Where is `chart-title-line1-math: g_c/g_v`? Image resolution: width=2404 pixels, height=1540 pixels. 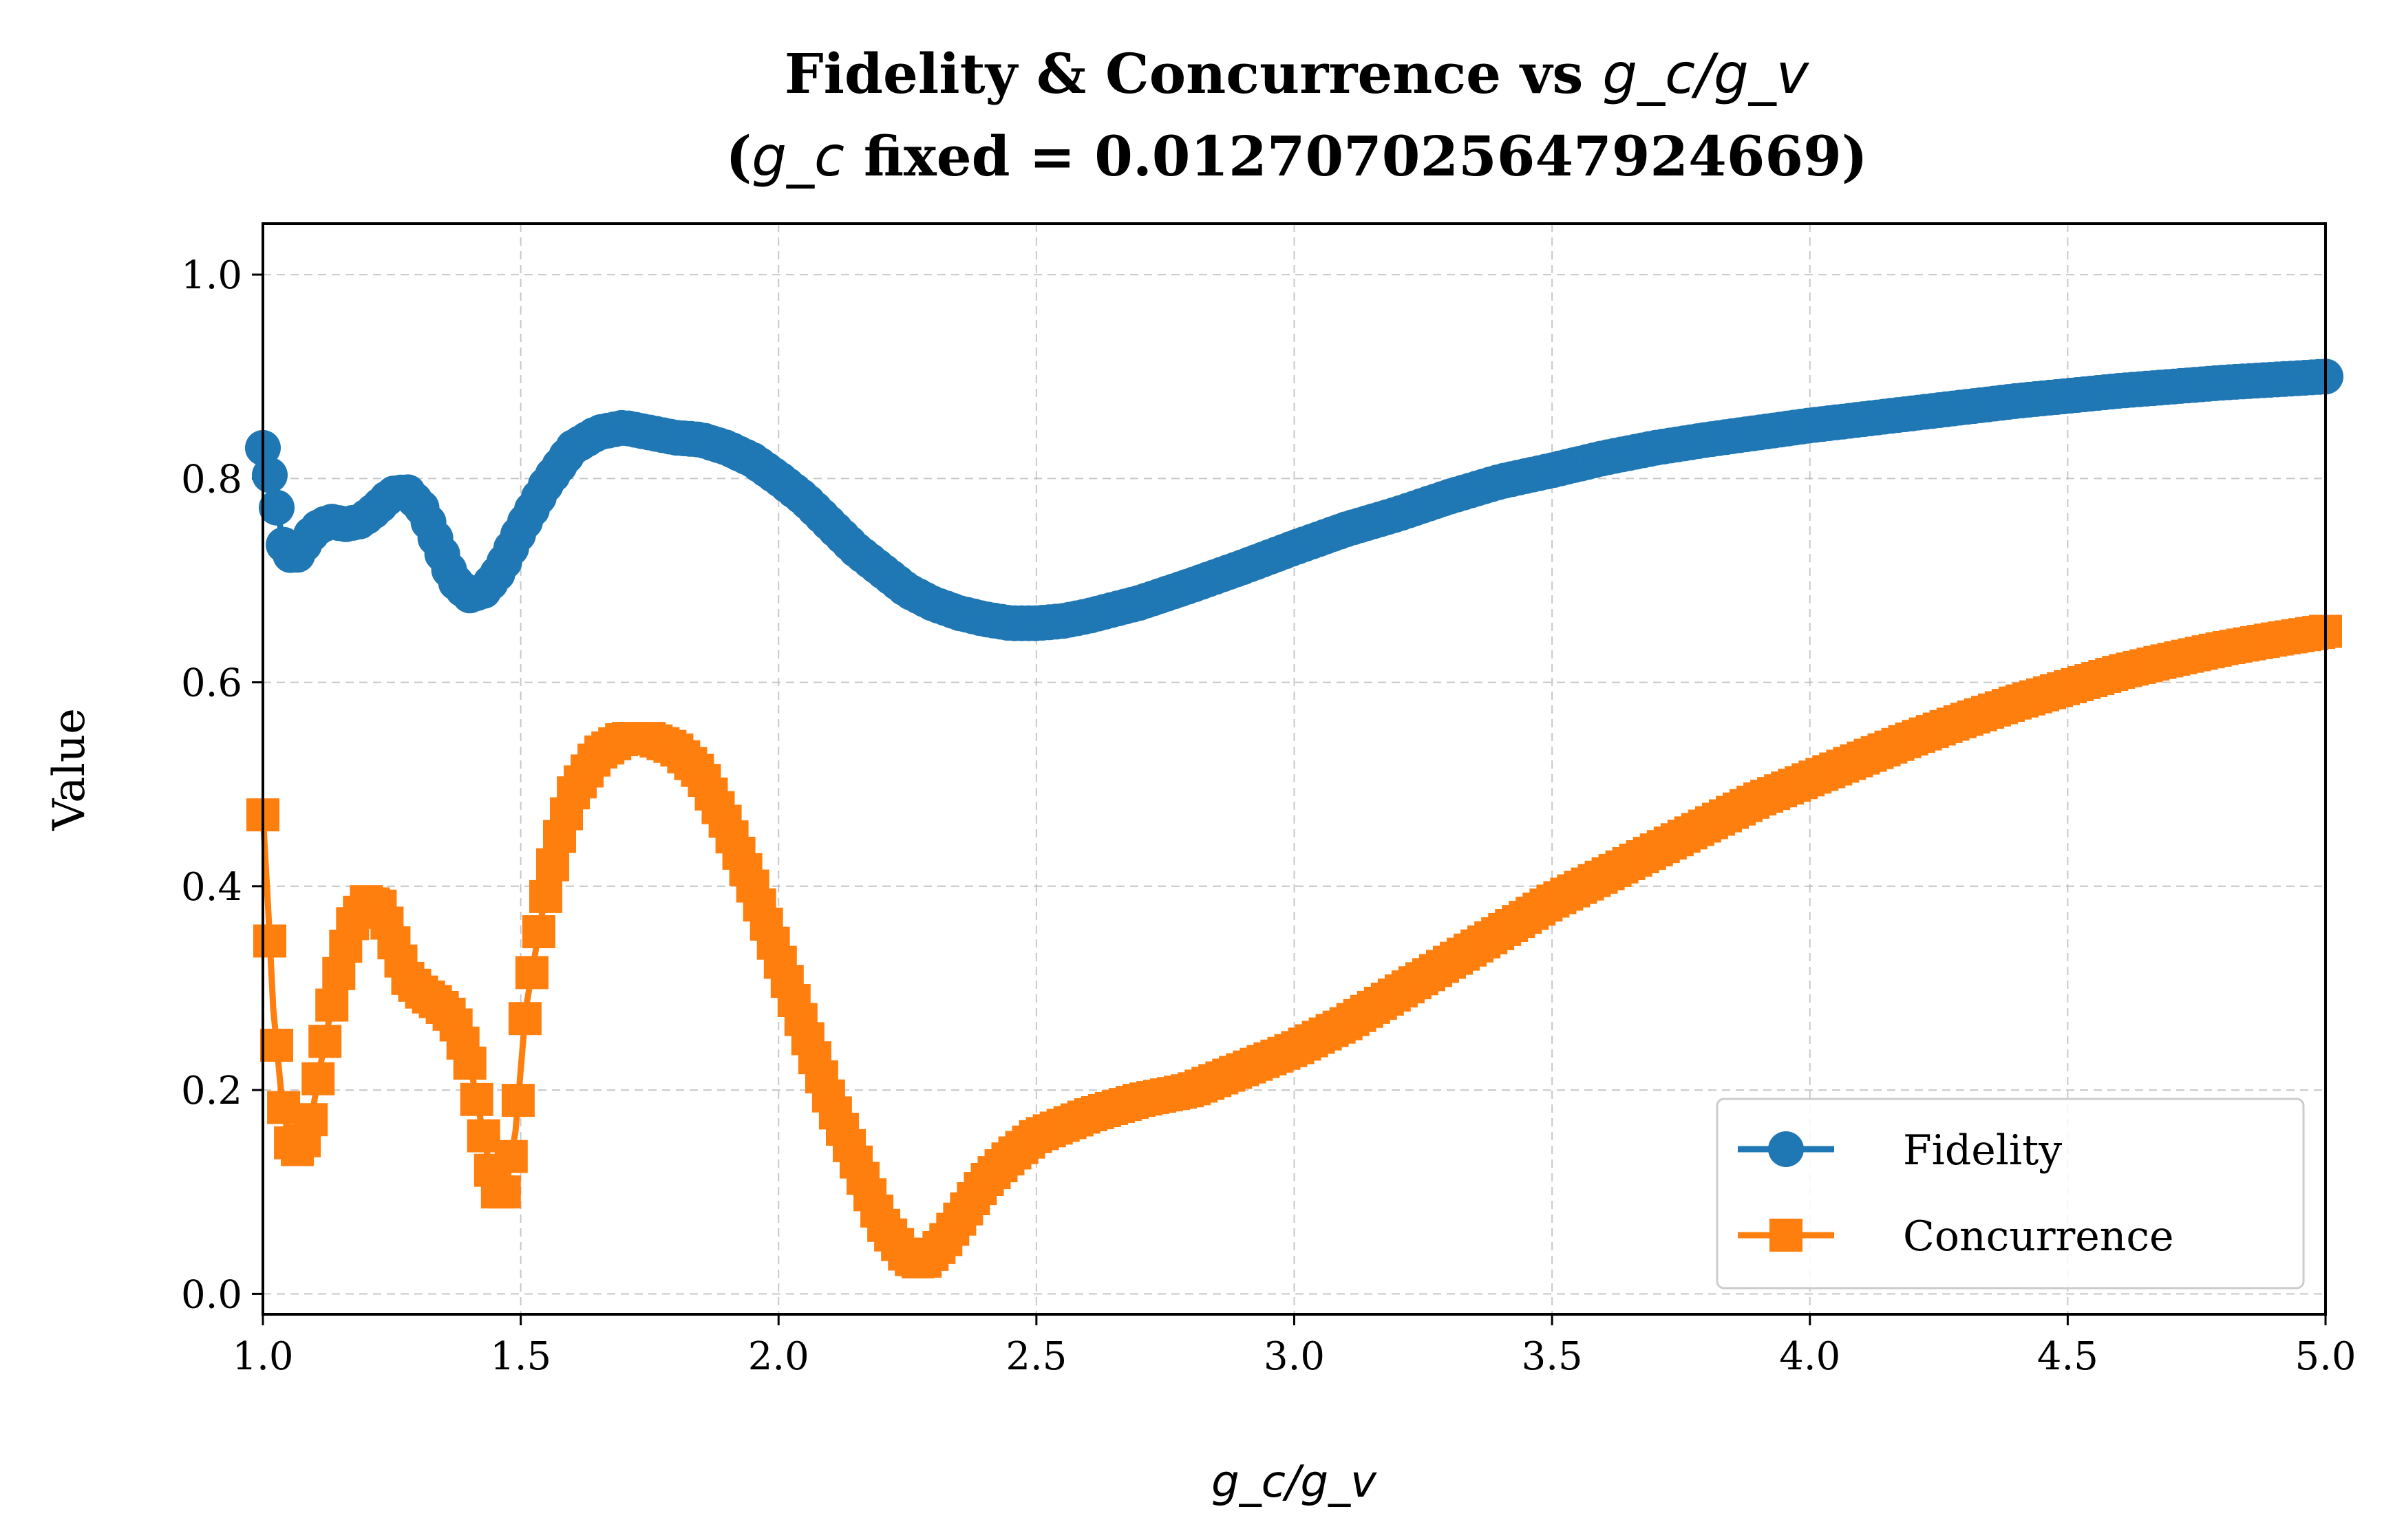 chart-title-line1-math: g_c/g_v is located at coordinates (1706, 74).